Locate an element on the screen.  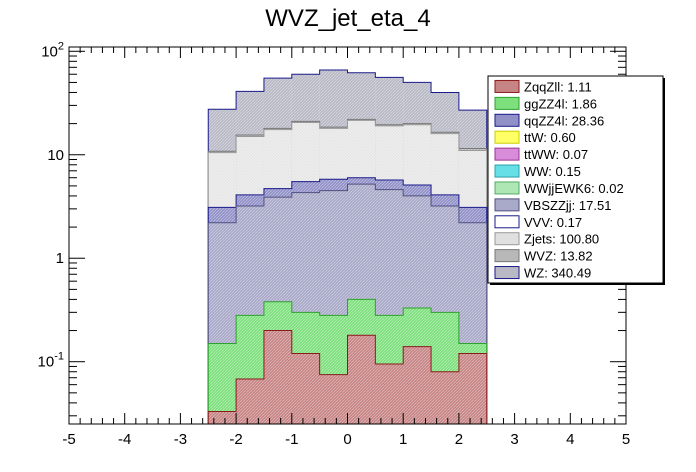
y-tick-label: 10² is located at coordinates (52, 50).